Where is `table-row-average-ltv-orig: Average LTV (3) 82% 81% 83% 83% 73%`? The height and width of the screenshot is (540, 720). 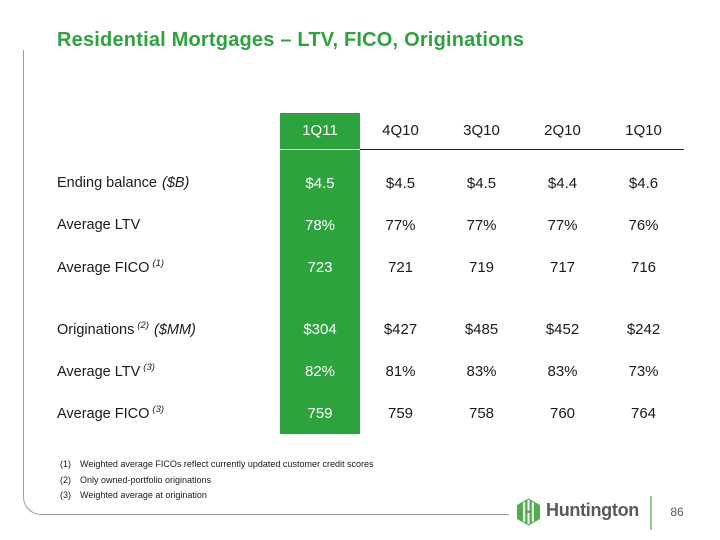
table-row-average-ltv-orig: Average LTV (3) 82% 81% 83% 83% 73% is located at coordinates (370, 371).